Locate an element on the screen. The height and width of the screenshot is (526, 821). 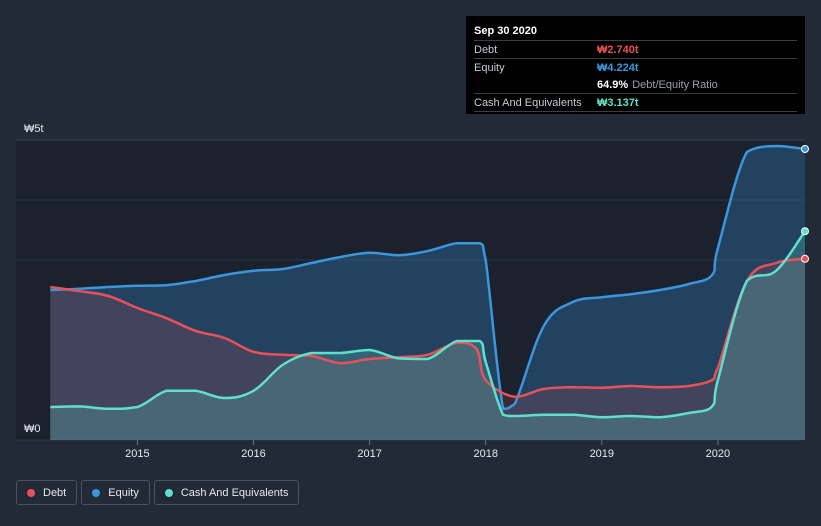
tooltip-ratio-label: Debt/Equity Ratio is located at coordinates (675, 84).